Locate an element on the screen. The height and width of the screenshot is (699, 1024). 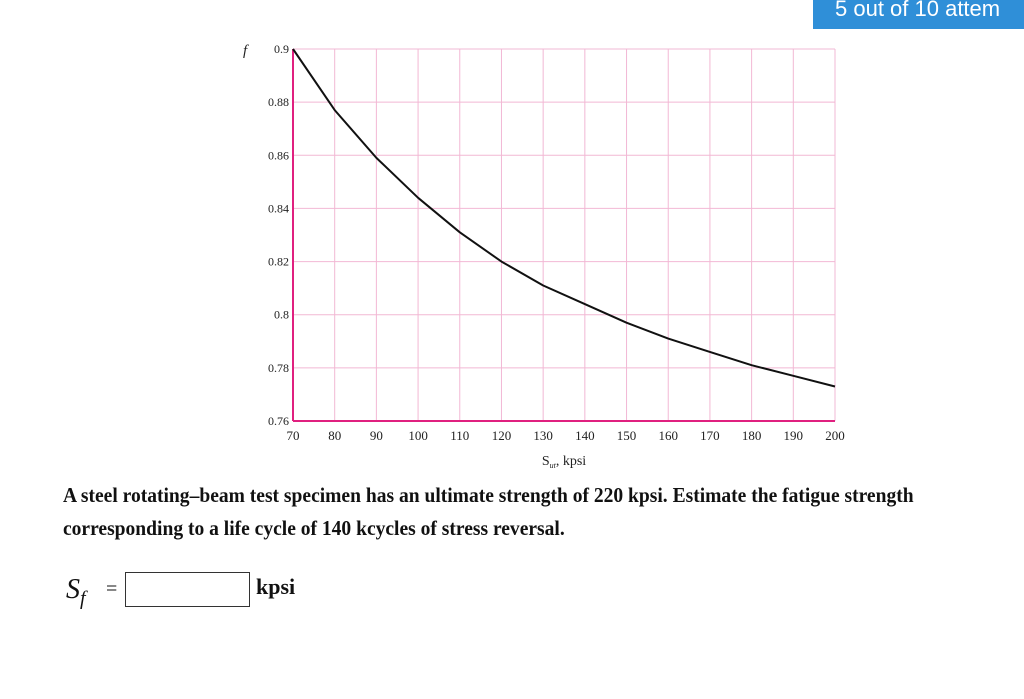
x-tick-label: 130 is located at coordinates (543, 435).